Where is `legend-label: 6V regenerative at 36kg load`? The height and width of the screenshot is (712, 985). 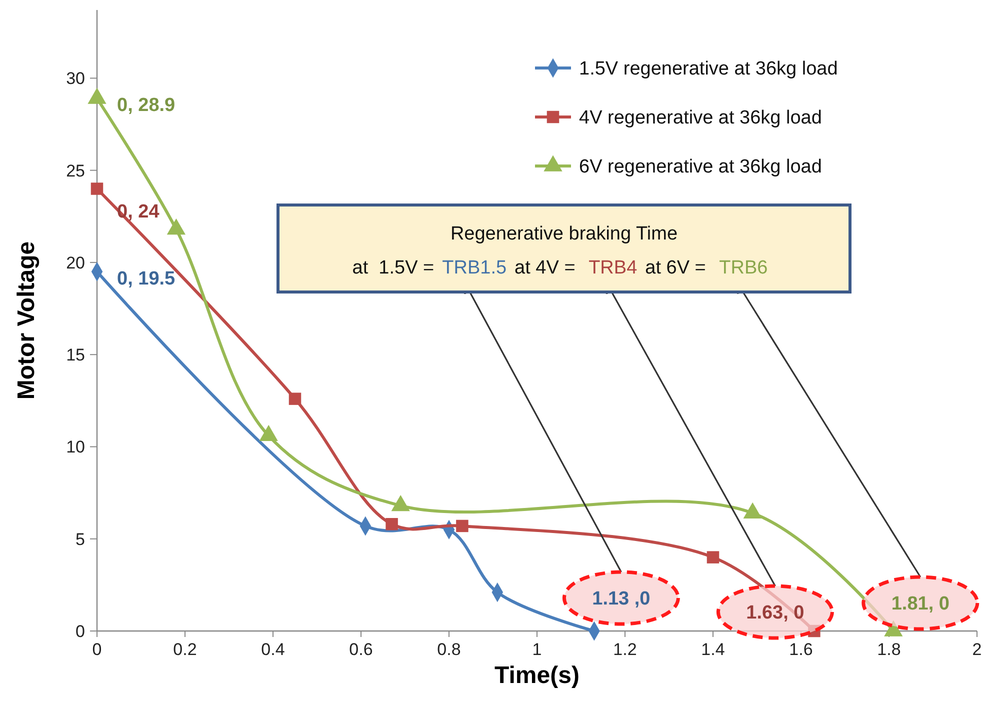 legend-label: 6V regenerative at 36kg load is located at coordinates (700, 167).